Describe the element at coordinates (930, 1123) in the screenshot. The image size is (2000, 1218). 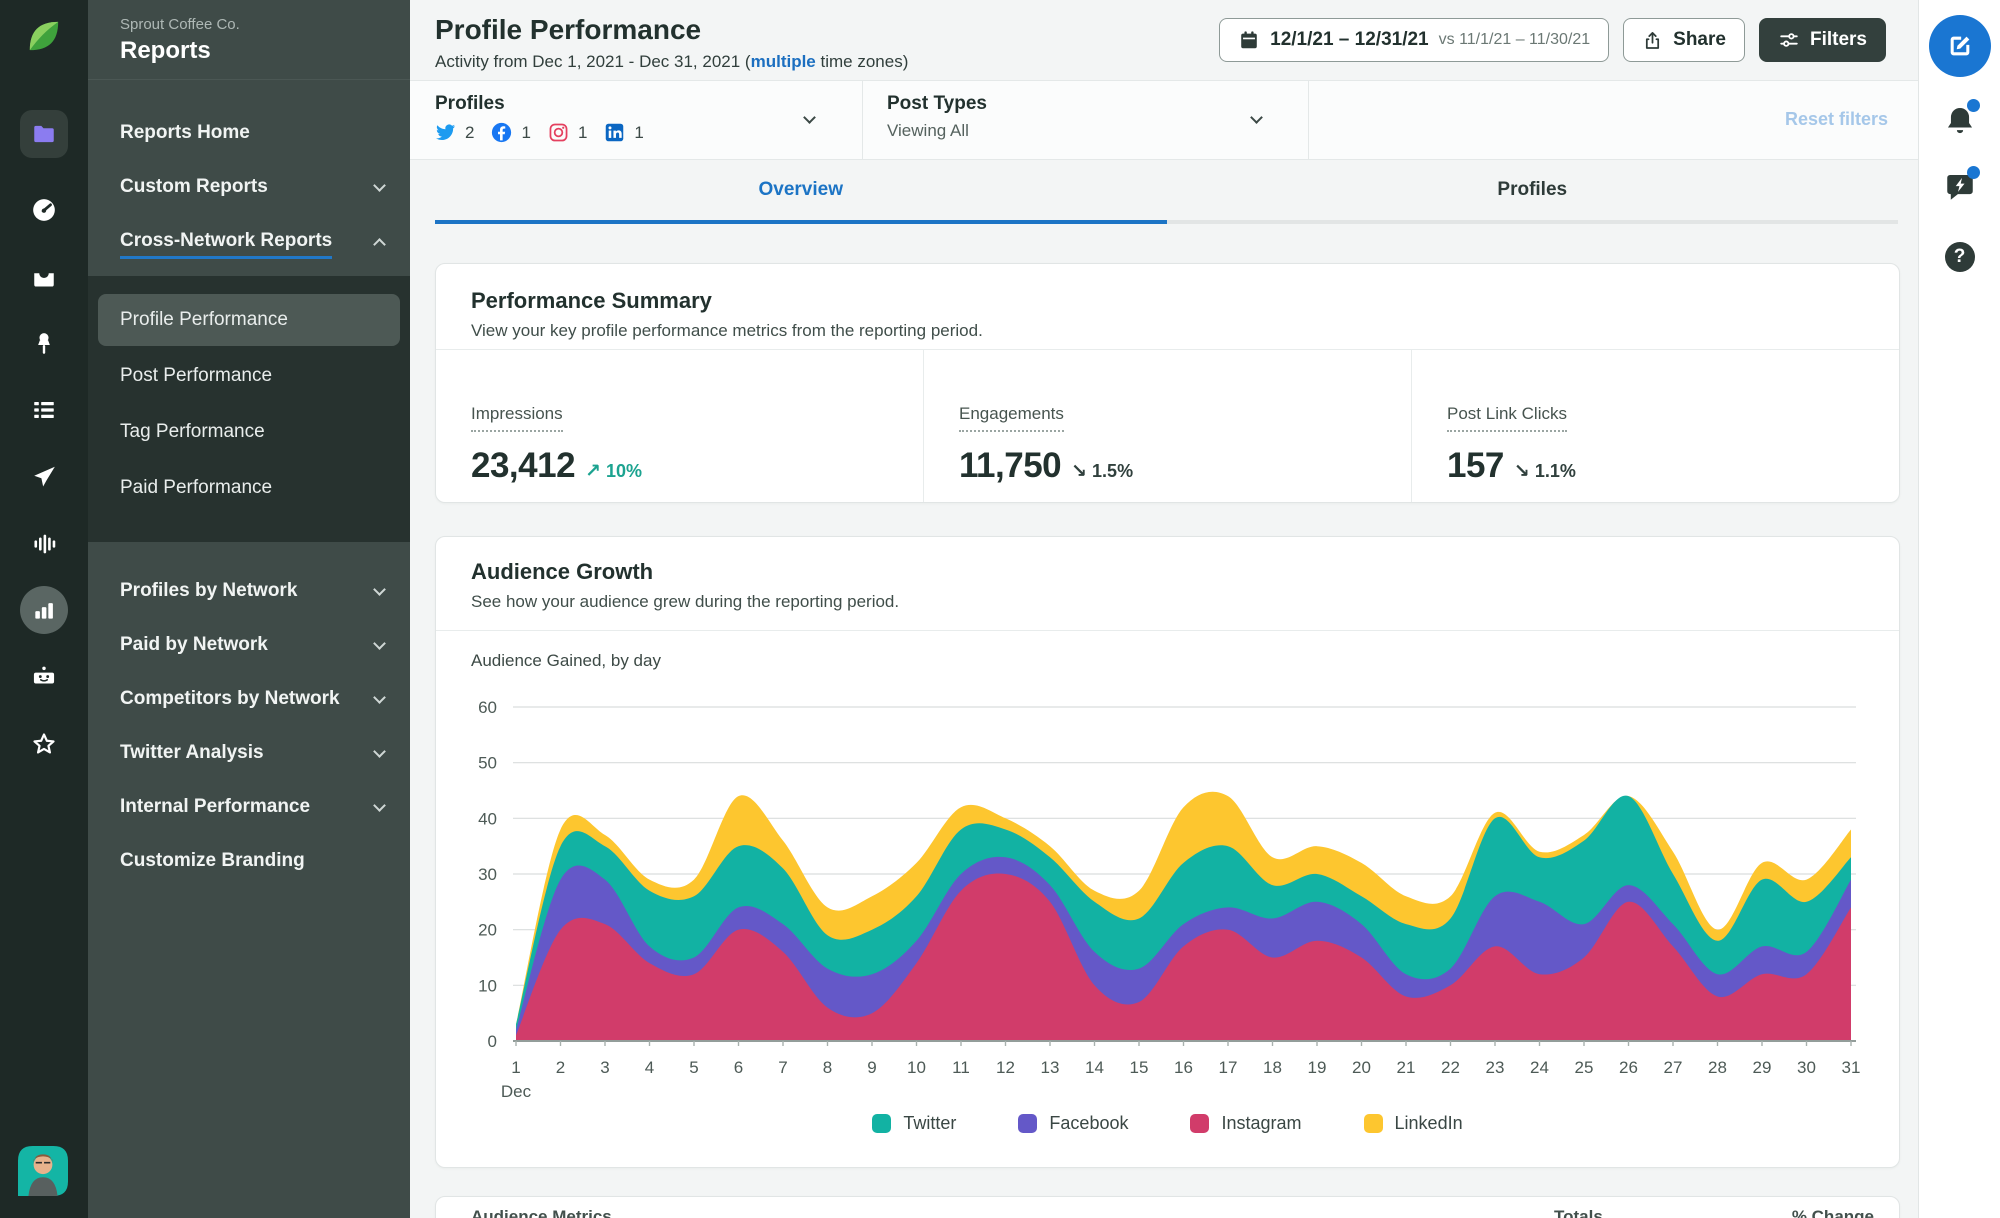
I see `legend-label: Twitter` at that location.